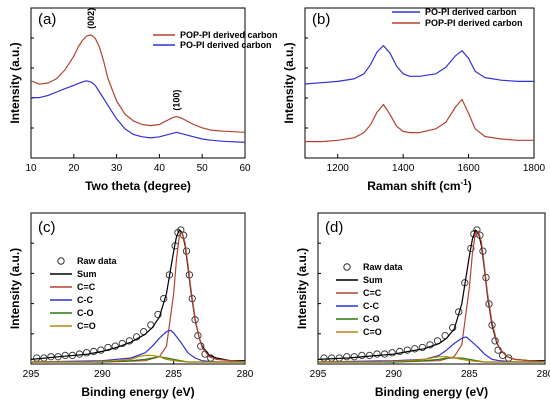  I want to click on x-tick-label: 1600, so click(468, 168).